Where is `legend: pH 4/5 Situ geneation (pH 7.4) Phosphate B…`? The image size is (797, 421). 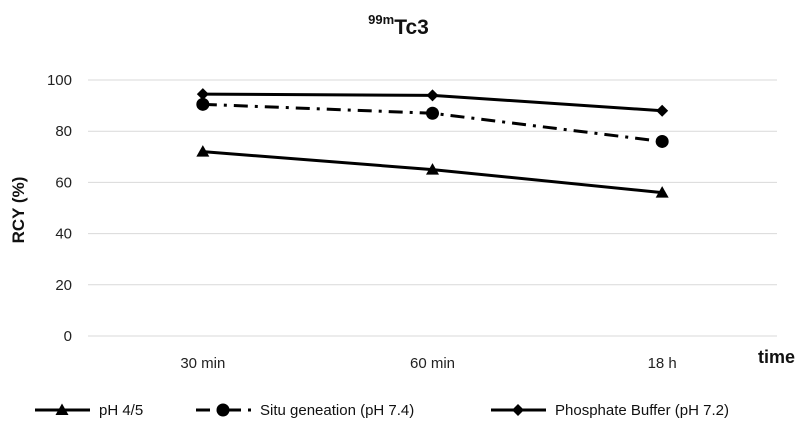
legend: pH 4/5 Situ geneation (pH 7.4) Phosphate B… is located at coordinates (382, 410).